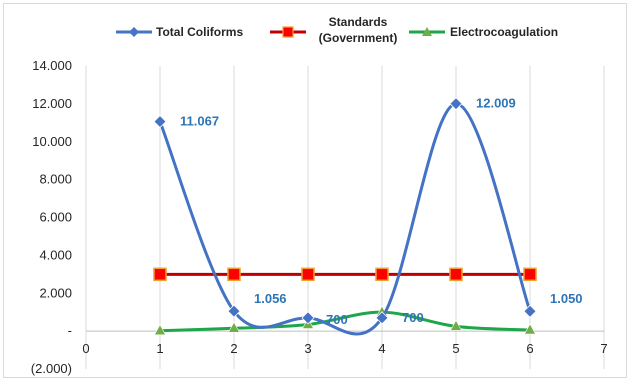 This screenshot has height=383, width=632. I want to click on data-label: 1.056, so click(270, 298).